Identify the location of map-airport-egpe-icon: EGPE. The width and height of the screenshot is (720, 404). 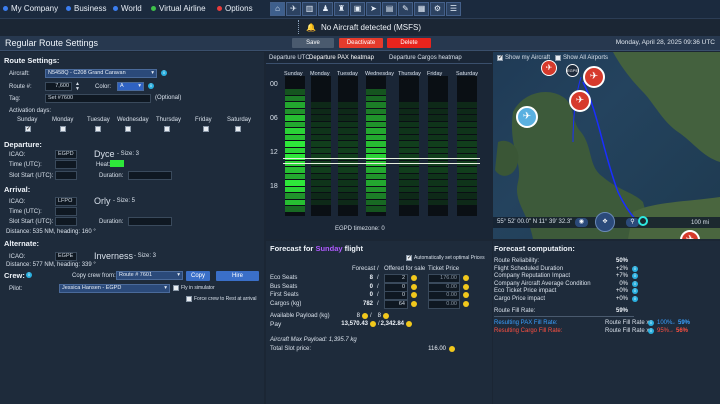
(572, 70).